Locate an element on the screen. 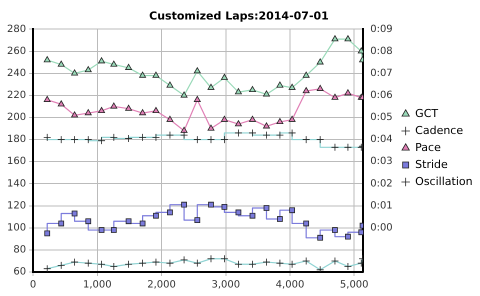  y2-tick-label: 0:00 is located at coordinates (381, 228).